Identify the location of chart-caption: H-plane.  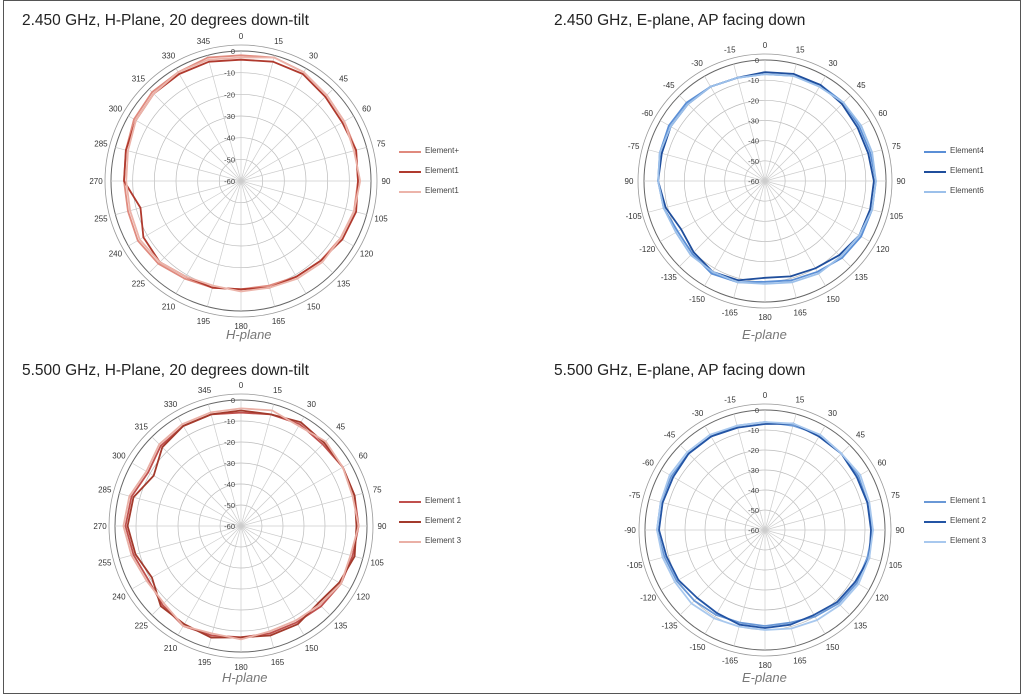
(249, 334).